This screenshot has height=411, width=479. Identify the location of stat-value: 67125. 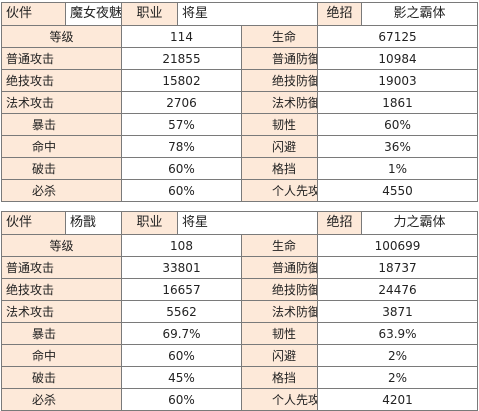
(398, 36).